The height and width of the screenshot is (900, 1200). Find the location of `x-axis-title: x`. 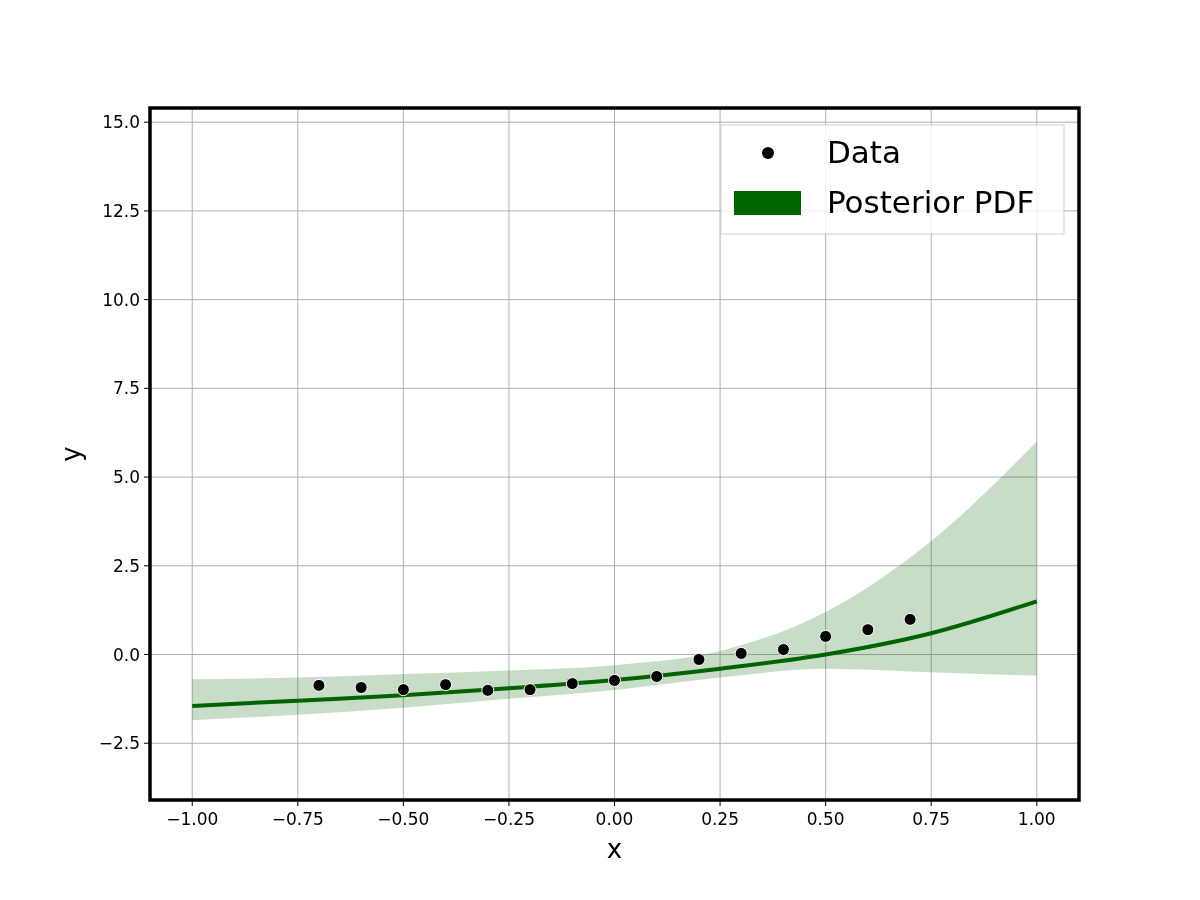

x-axis-title: x is located at coordinates (614, 849).